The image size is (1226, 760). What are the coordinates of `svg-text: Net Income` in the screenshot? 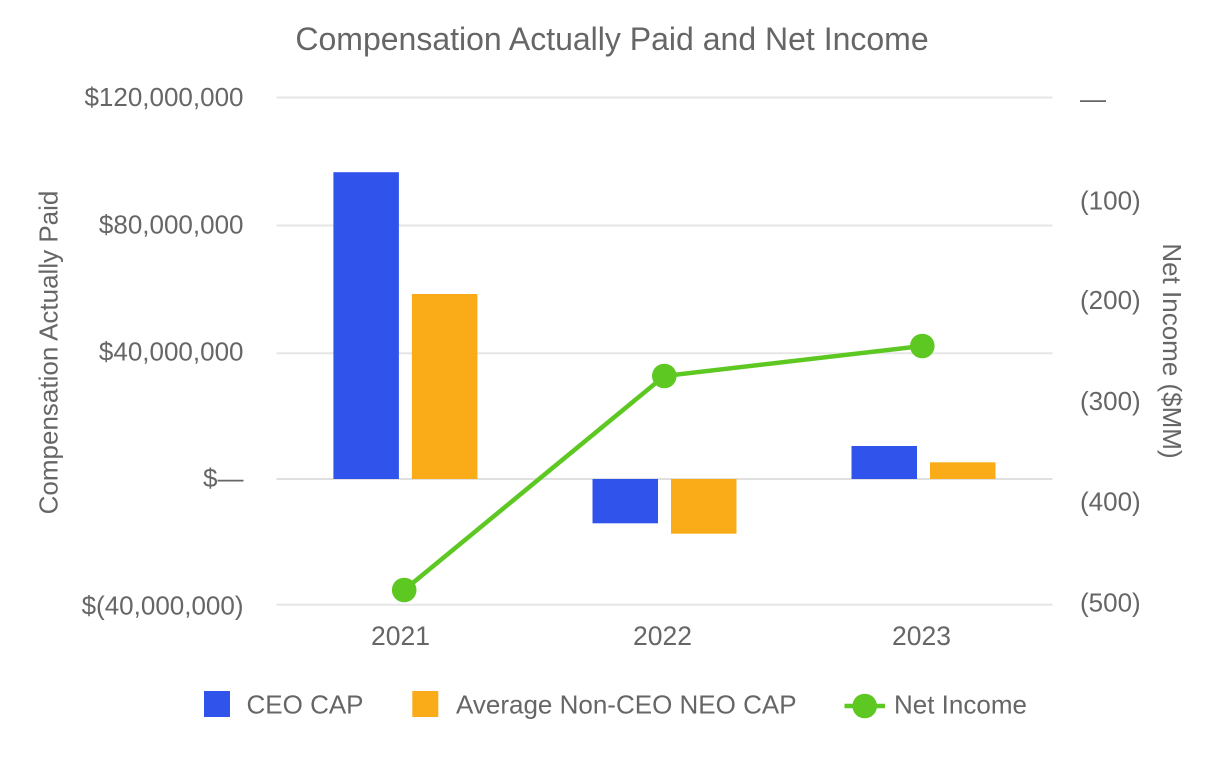 It's located at (960, 705).